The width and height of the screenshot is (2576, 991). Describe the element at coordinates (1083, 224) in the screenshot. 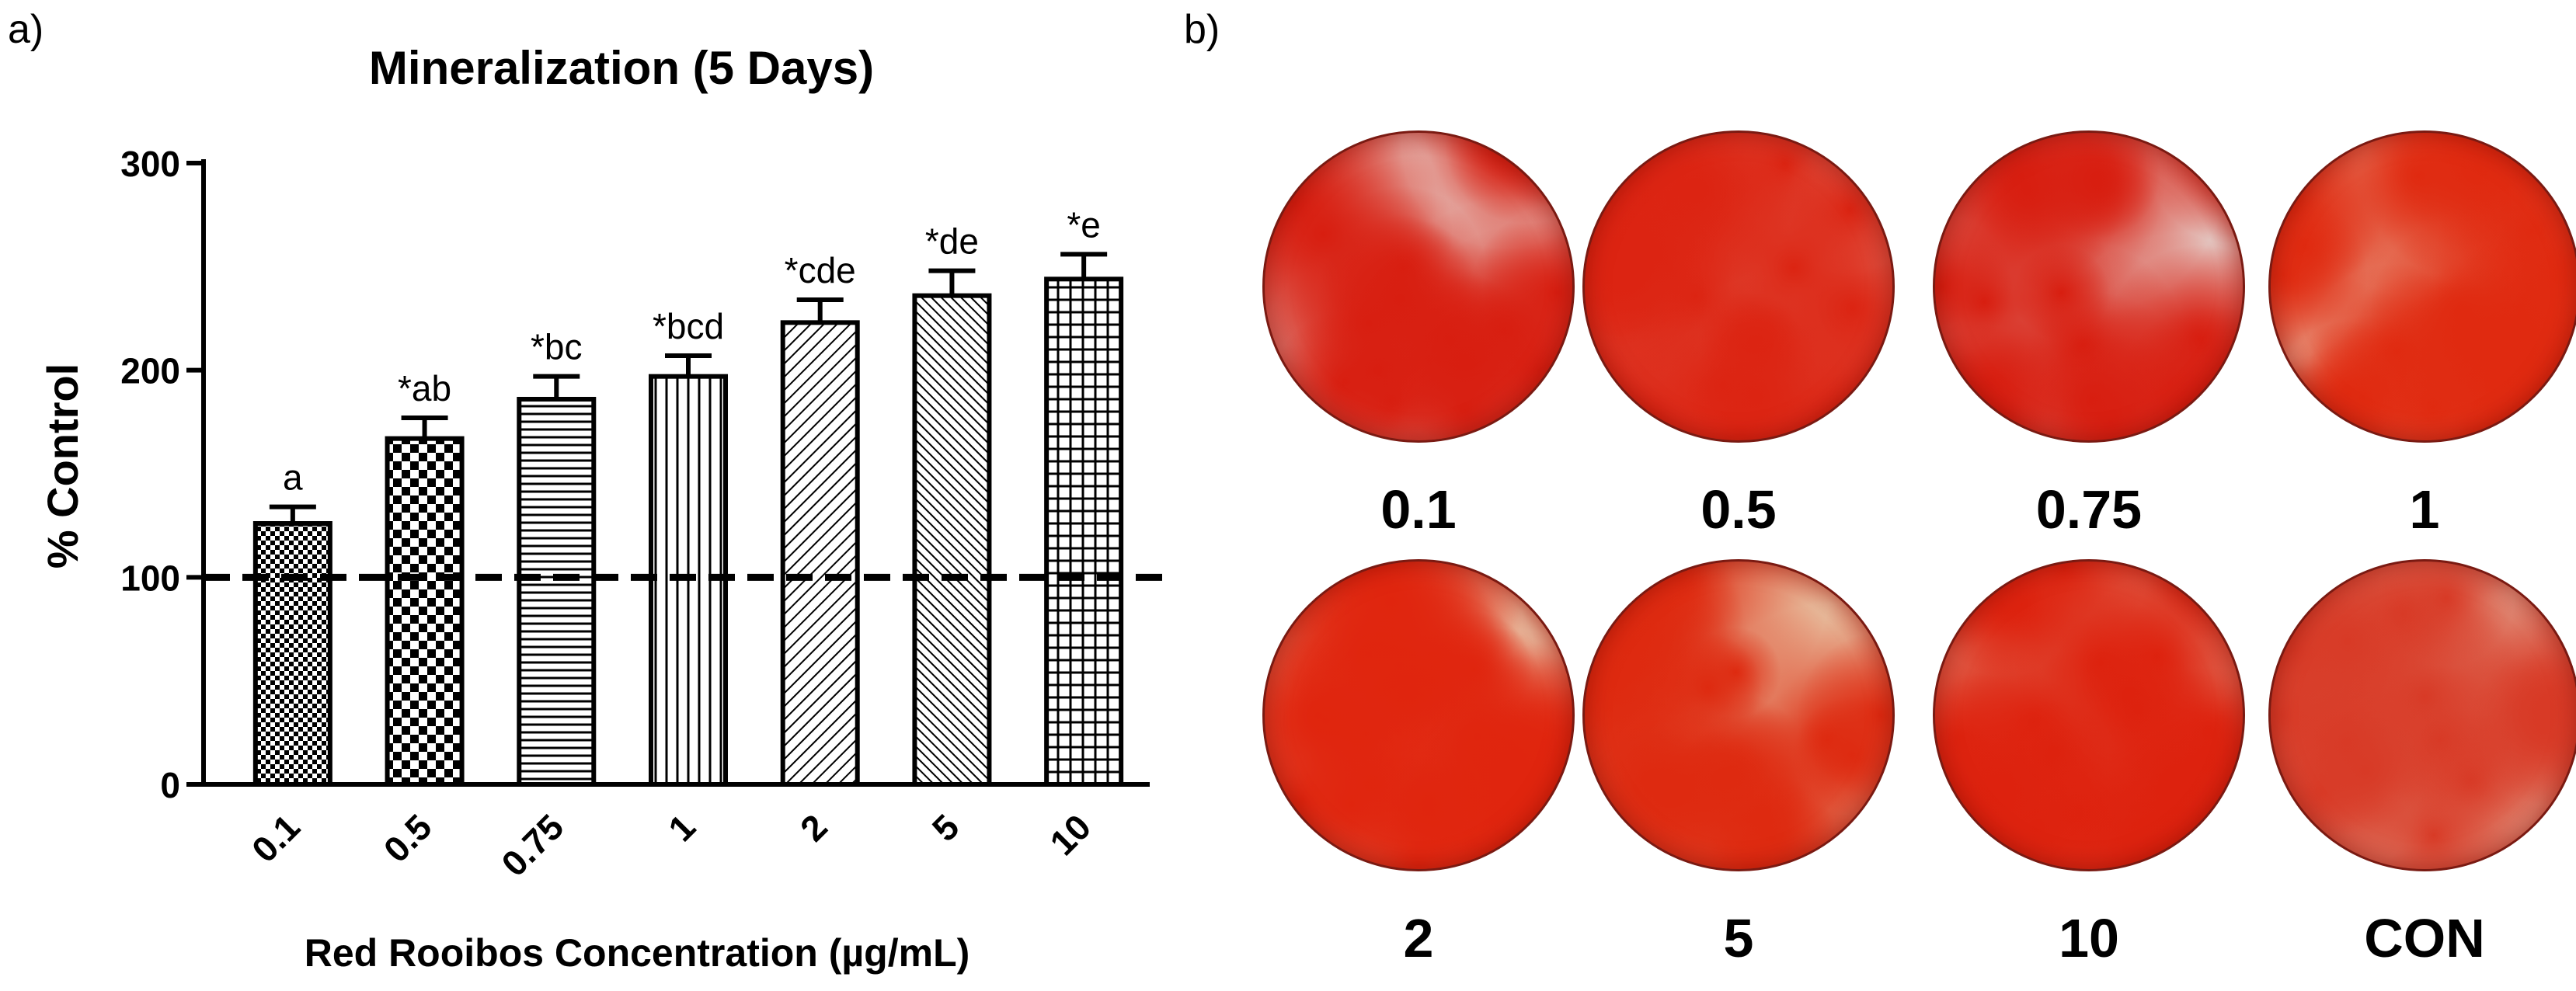

I see `bar-annotation: *e` at that location.